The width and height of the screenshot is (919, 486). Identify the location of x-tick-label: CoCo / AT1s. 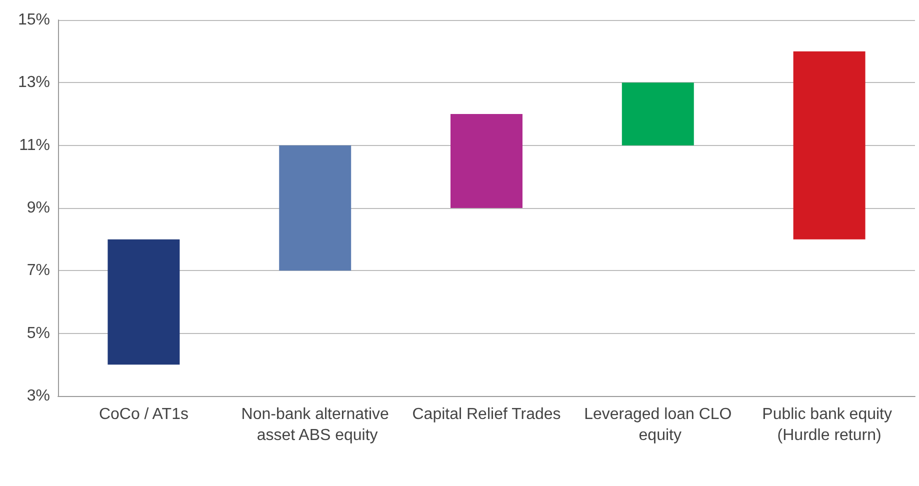
(143, 414).